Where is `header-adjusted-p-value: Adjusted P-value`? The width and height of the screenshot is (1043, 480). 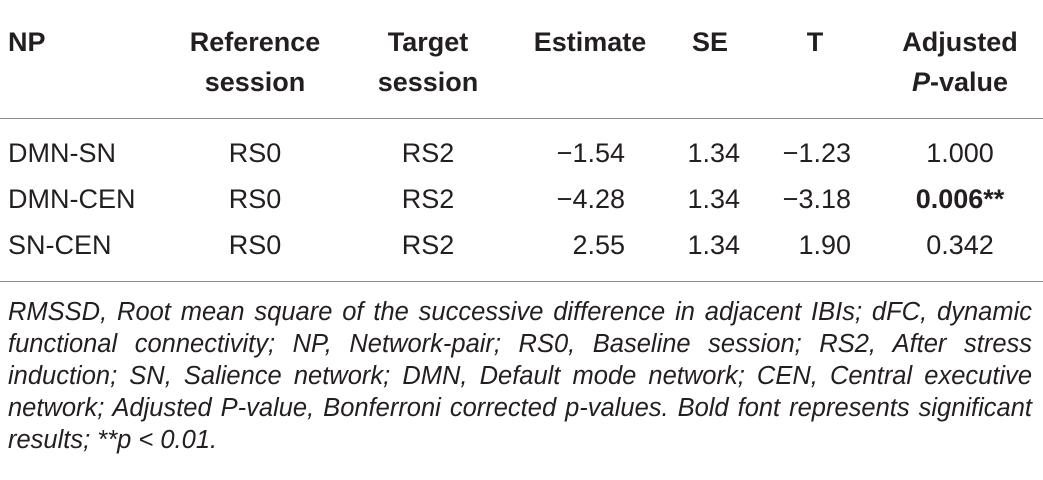 header-adjusted-p-value: Adjusted P-value is located at coordinates (960, 62).